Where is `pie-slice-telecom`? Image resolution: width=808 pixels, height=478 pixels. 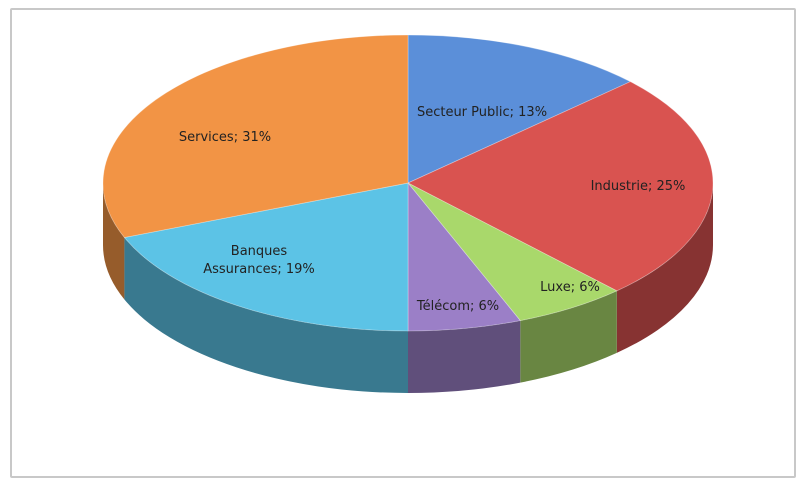
pie-slice-telecom is located at coordinates (464, 256).